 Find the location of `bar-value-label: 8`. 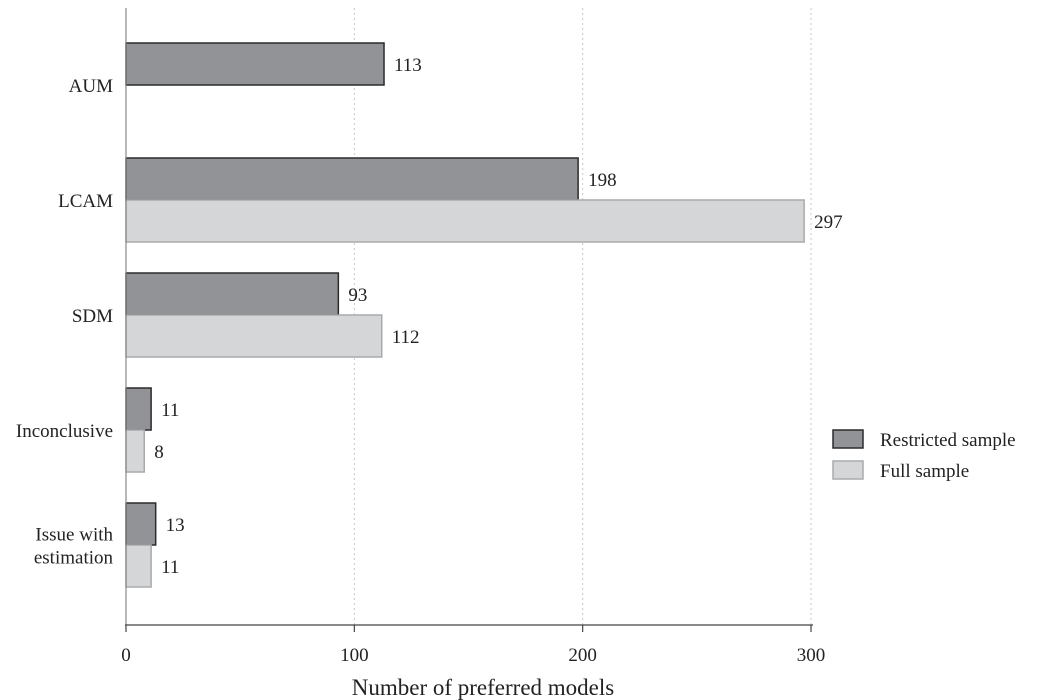

bar-value-label: 8 is located at coordinates (159, 452).